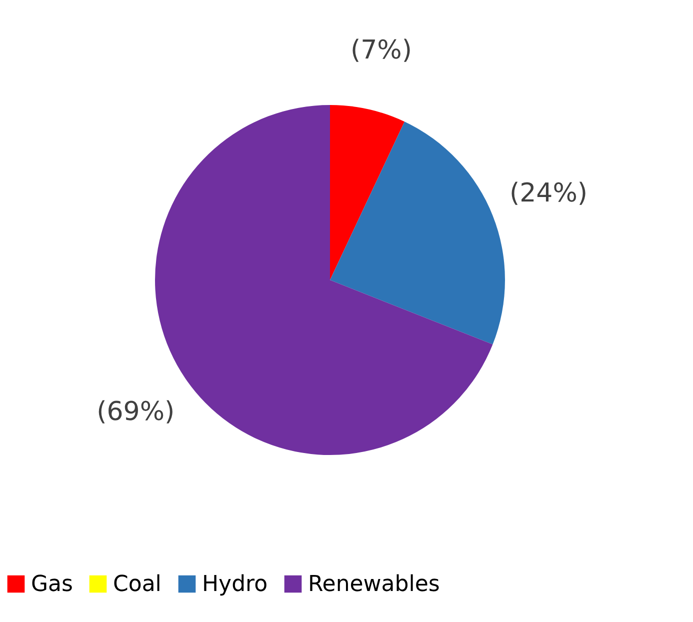 The height and width of the screenshot is (622, 693). What do you see at coordinates (381, 51) in the screenshot?
I see `data-label: (7%)` at bounding box center [381, 51].